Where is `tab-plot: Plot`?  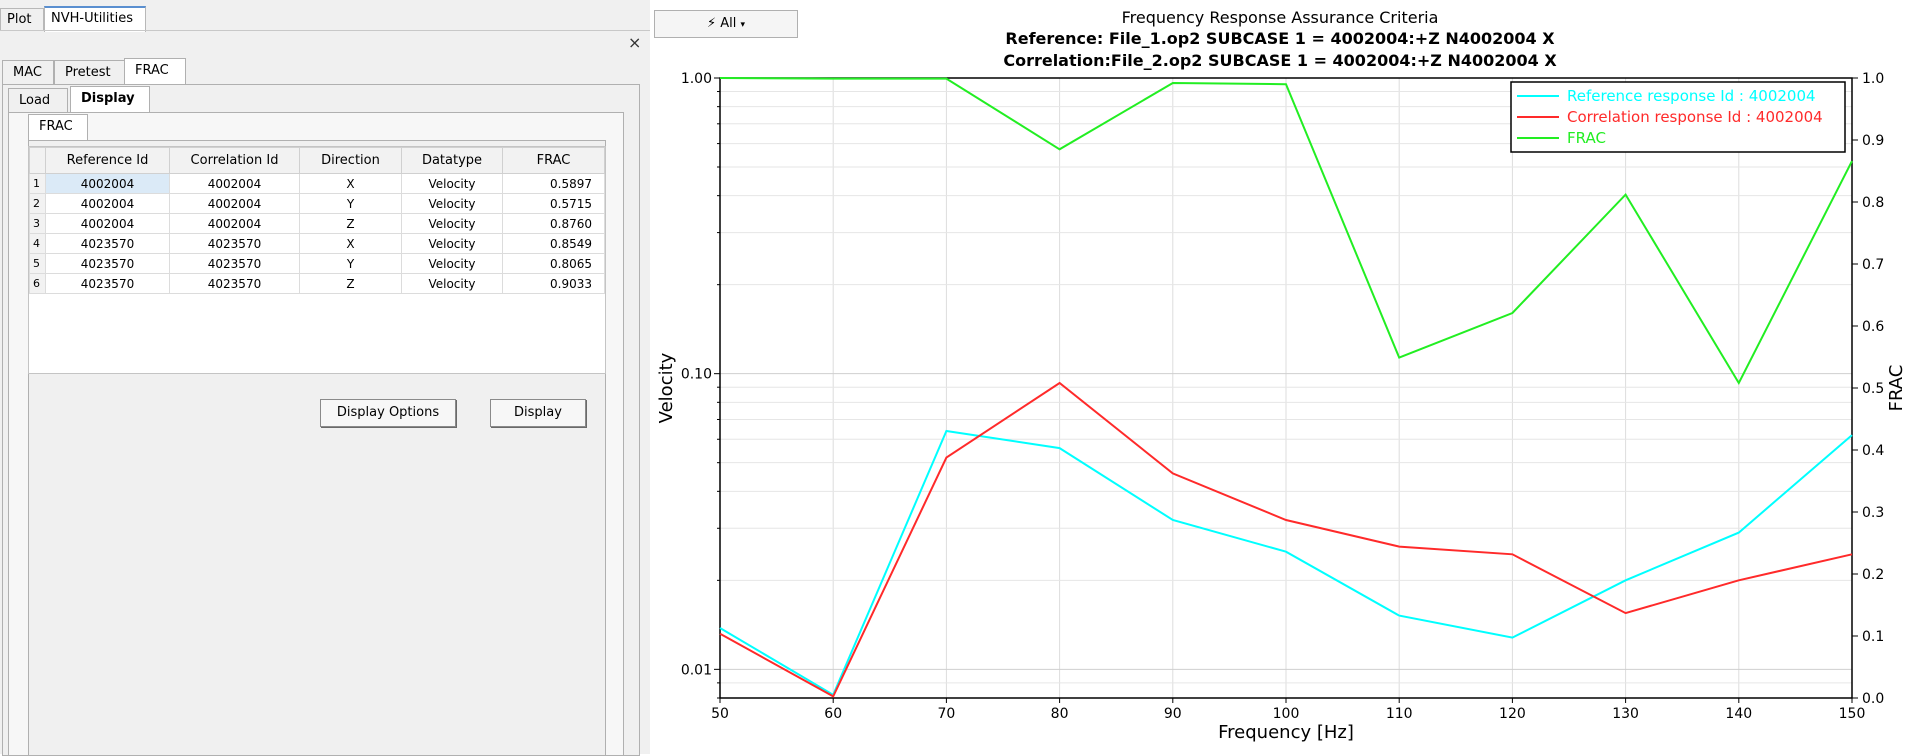 tab-plot: Plot is located at coordinates (22, 19).